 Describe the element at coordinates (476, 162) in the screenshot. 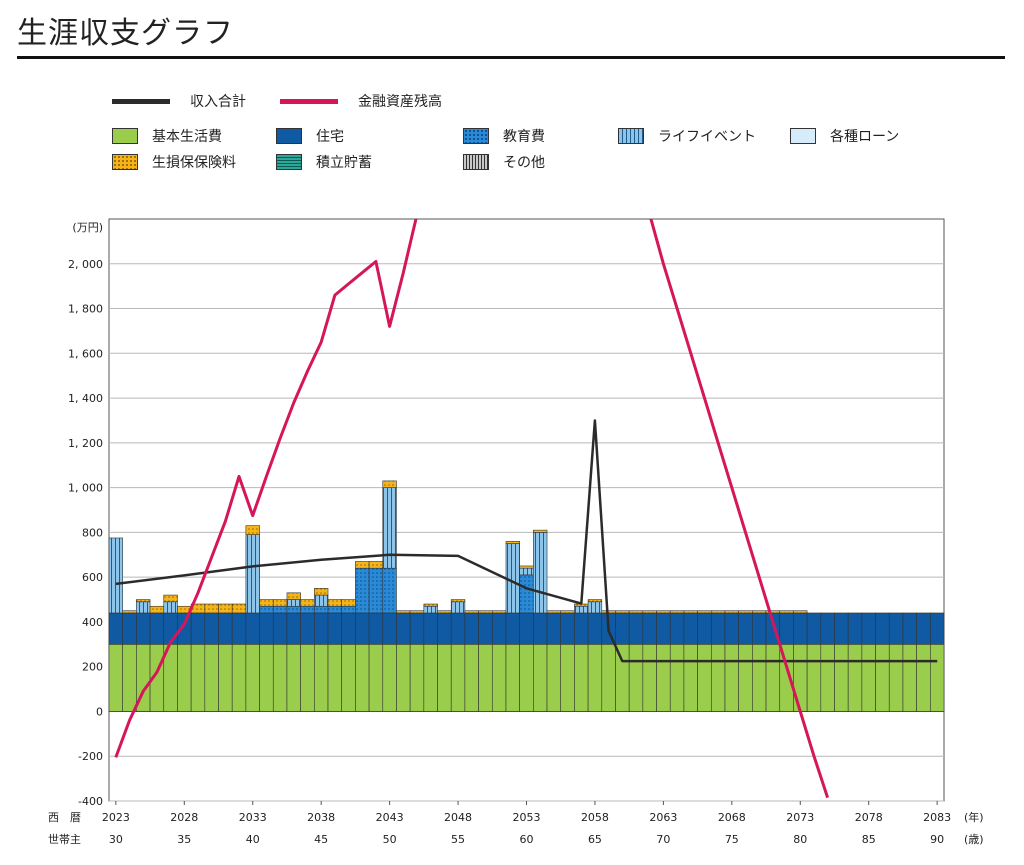

I see `legend-swatch-other` at that location.